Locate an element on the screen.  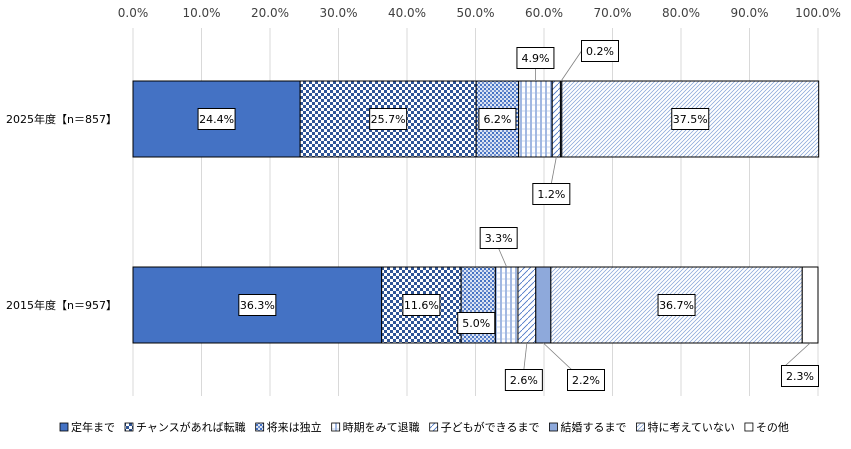
x-tick-label: 30.0% is located at coordinates (338, 13).